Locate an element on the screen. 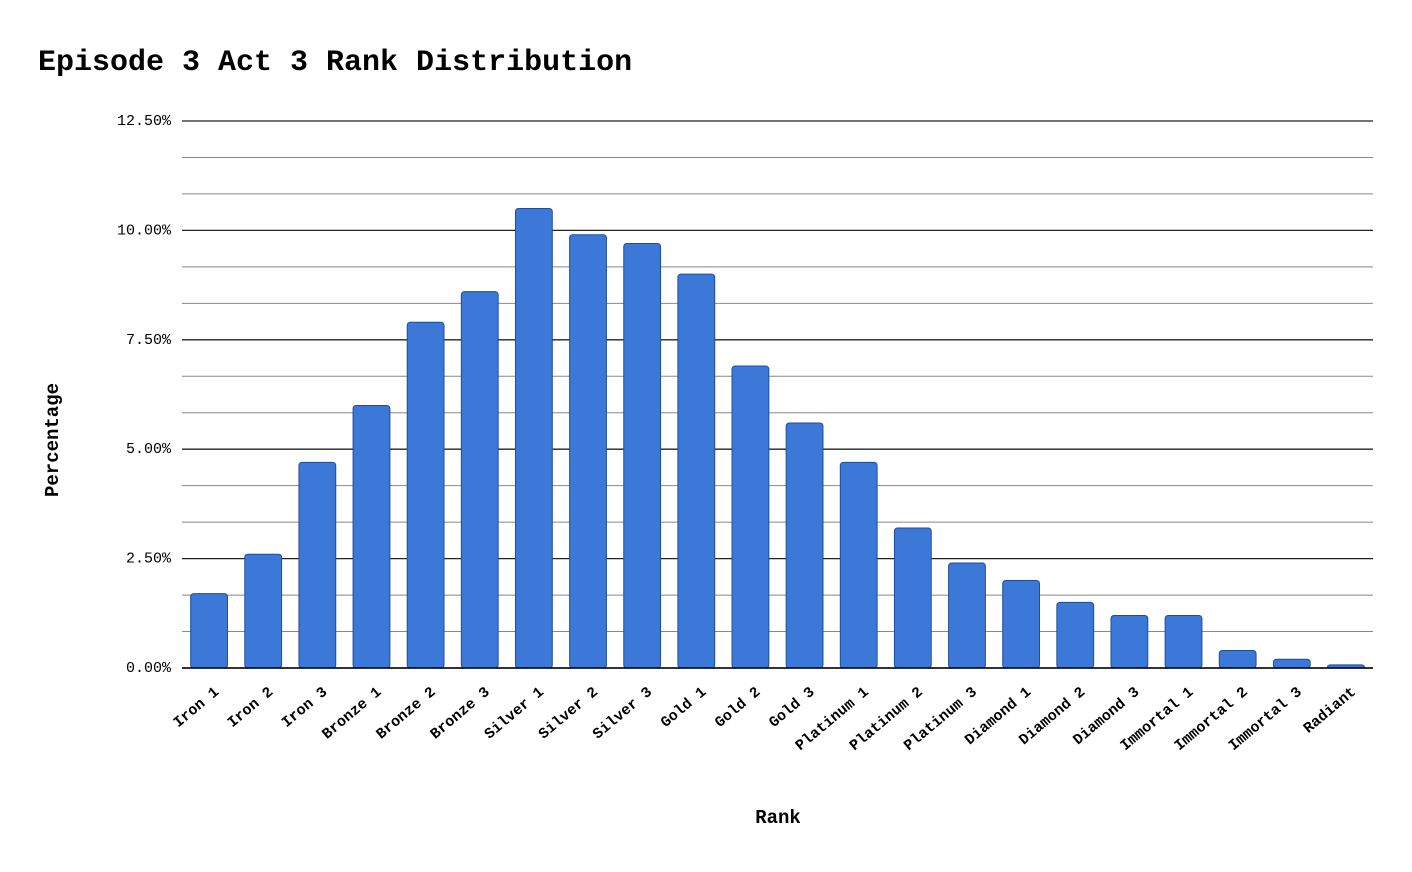 This screenshot has width=1412, height=872. x-axis-title: Rank is located at coordinates (778, 818).